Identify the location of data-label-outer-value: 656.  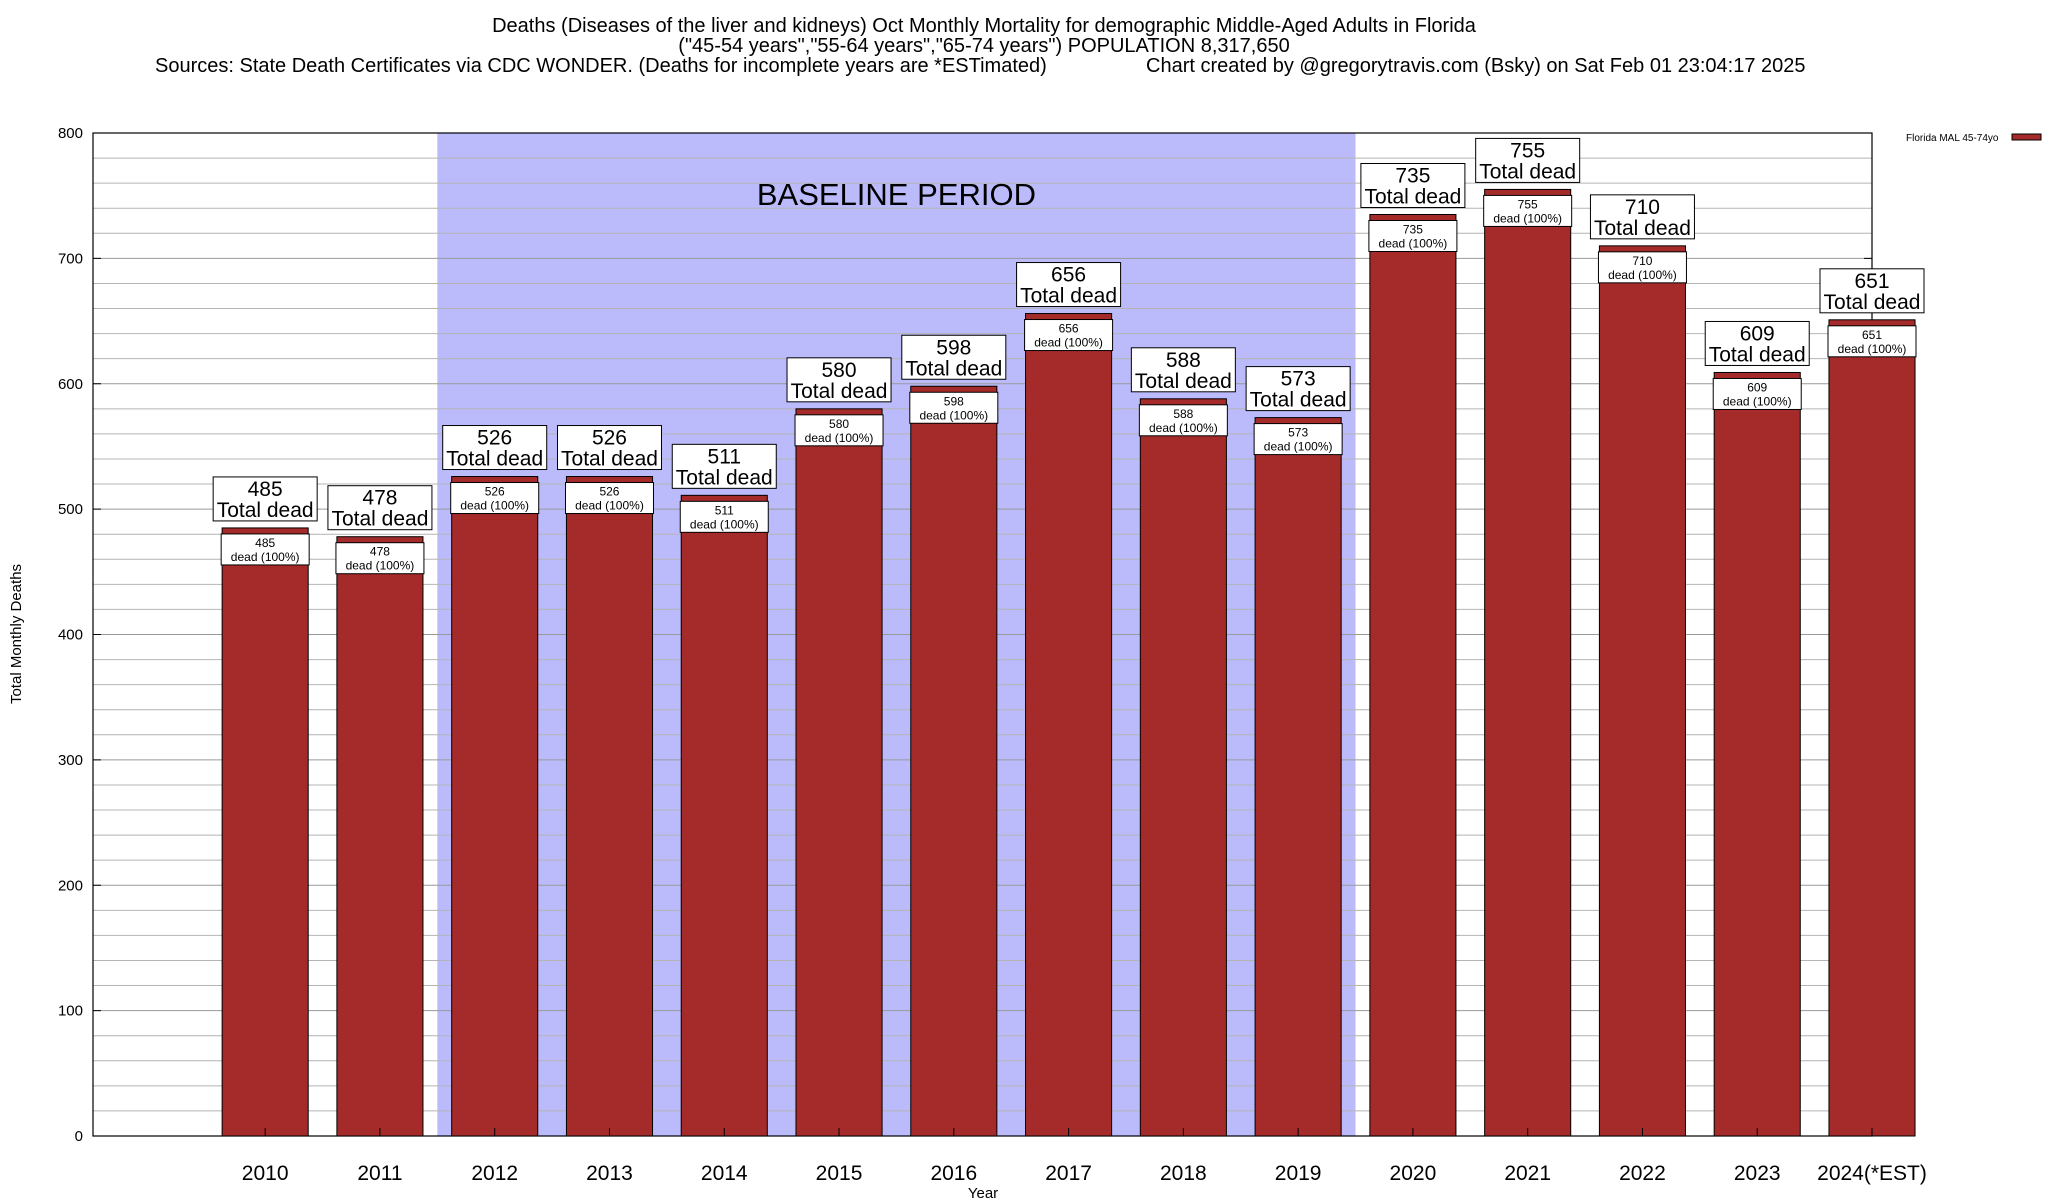
(1068, 275).